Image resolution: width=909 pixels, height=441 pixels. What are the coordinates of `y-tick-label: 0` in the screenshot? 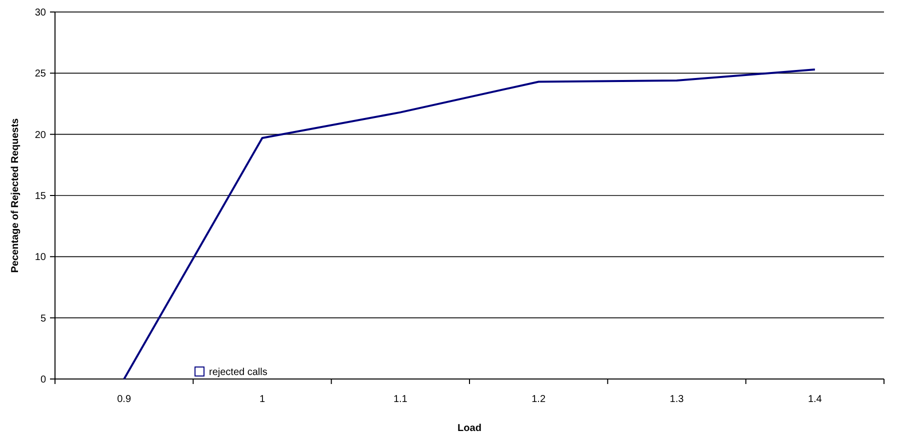 It's located at (43, 380).